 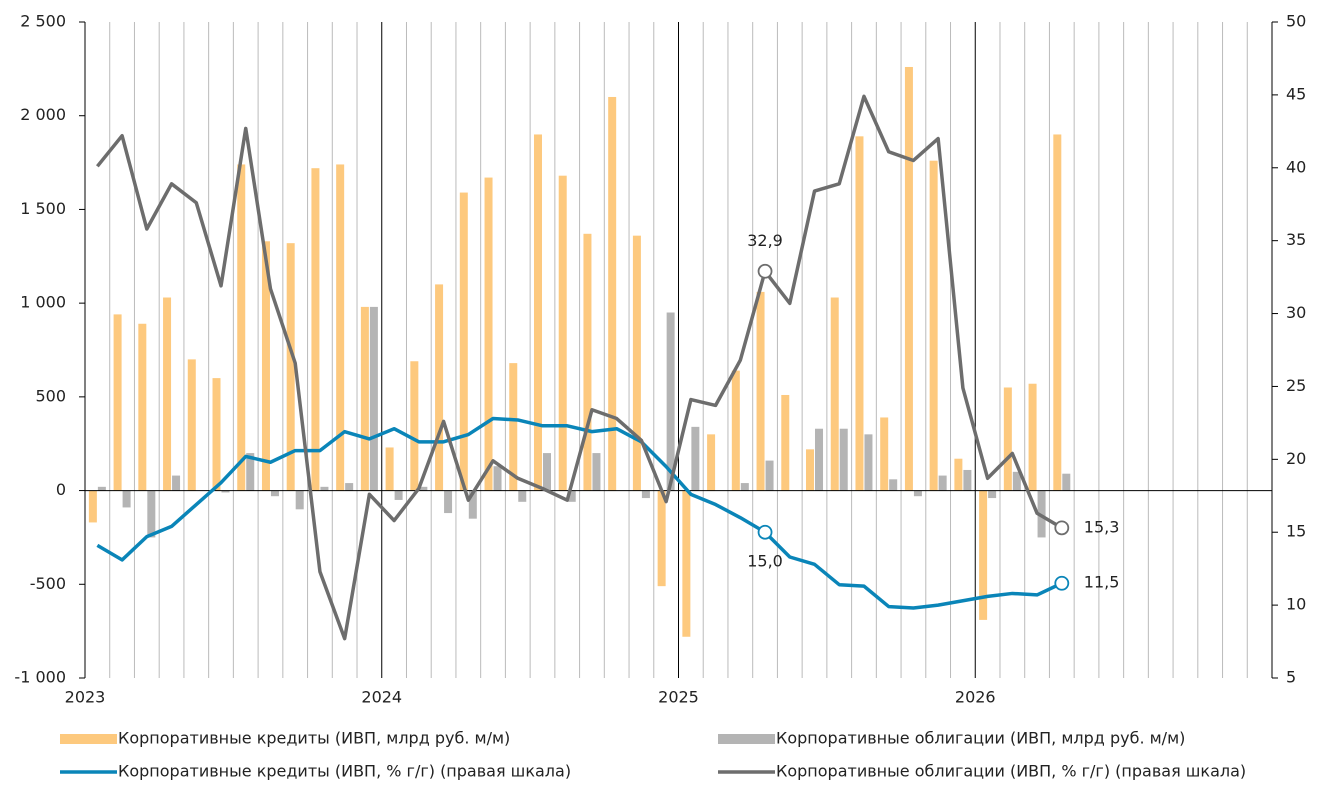 I want to click on x-tick-label: 2023, so click(x=85, y=697).